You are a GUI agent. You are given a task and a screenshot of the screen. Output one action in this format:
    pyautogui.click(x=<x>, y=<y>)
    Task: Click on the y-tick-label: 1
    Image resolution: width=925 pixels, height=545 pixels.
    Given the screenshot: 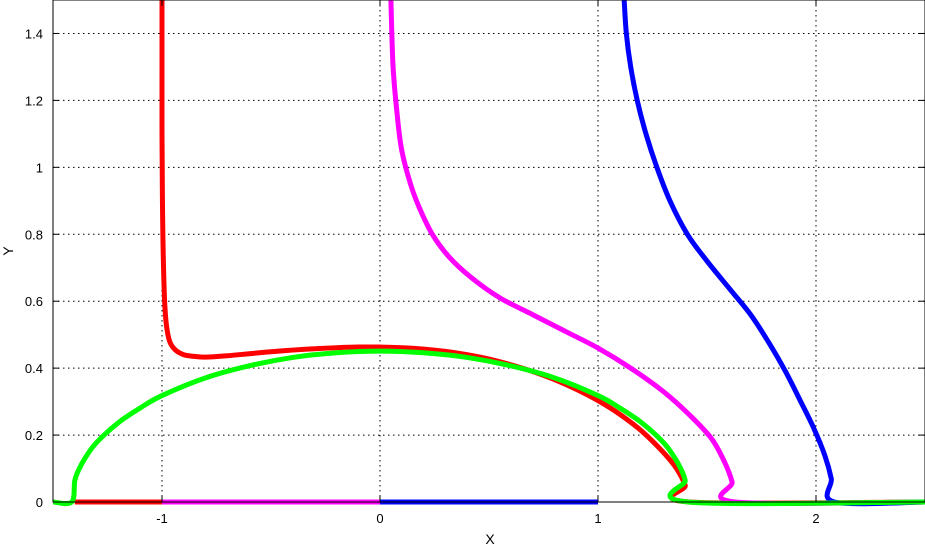 What is the action you would take?
    pyautogui.click(x=39, y=167)
    